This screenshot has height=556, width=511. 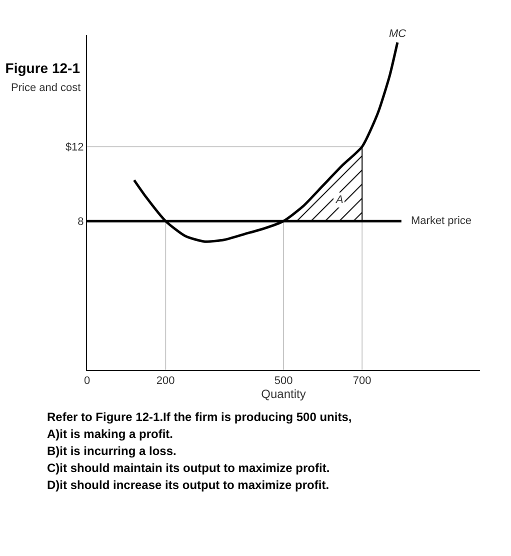 What do you see at coordinates (339, 200) in the screenshot?
I see `series-label: A` at bounding box center [339, 200].